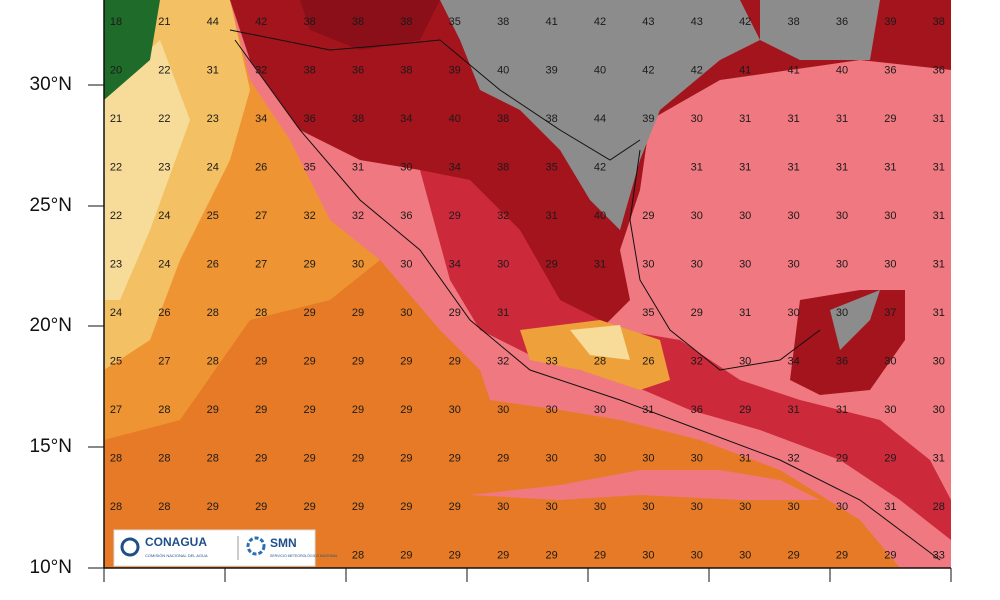  I want to click on latitude-label: 25°N, so click(51, 205).